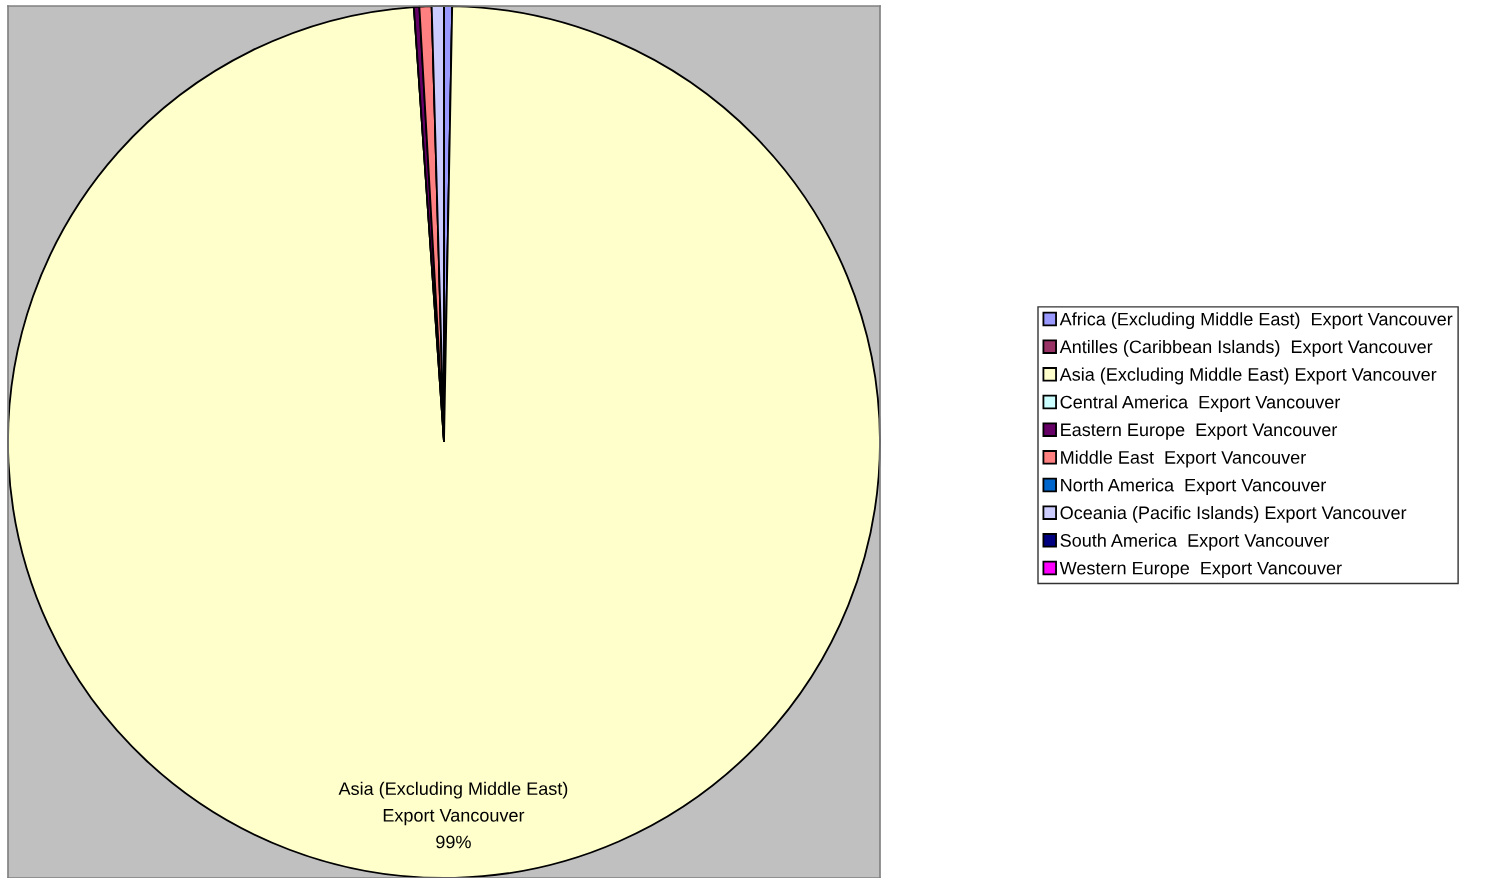 This screenshot has width=1496, height=878. Describe the element at coordinates (1193, 487) in the screenshot. I see `legend-label: North America Export Vancouver` at that location.